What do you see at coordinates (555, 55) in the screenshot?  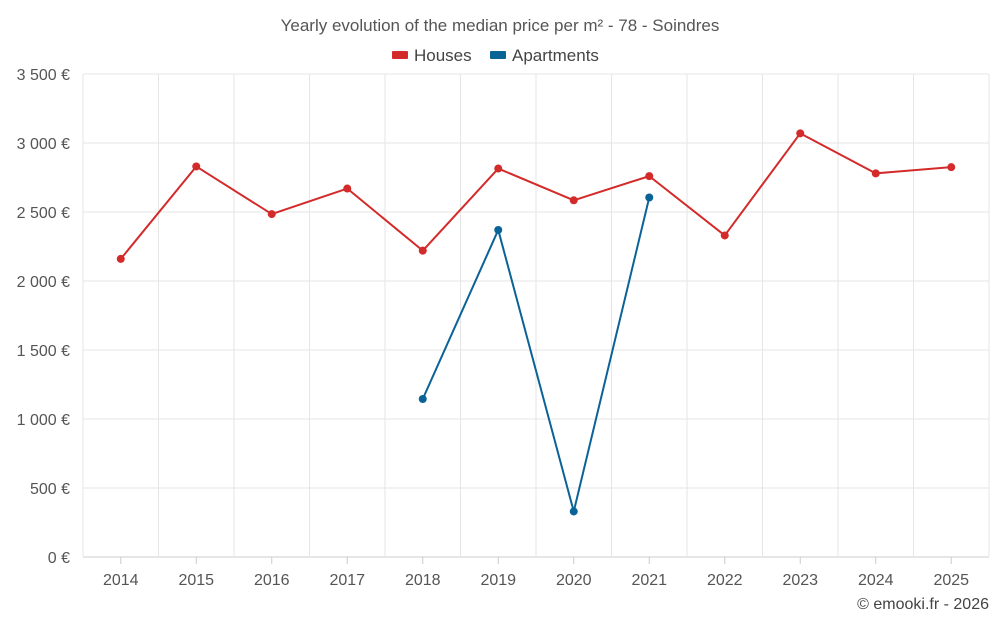 I see `legend-label-apartments: Apartments` at bounding box center [555, 55].